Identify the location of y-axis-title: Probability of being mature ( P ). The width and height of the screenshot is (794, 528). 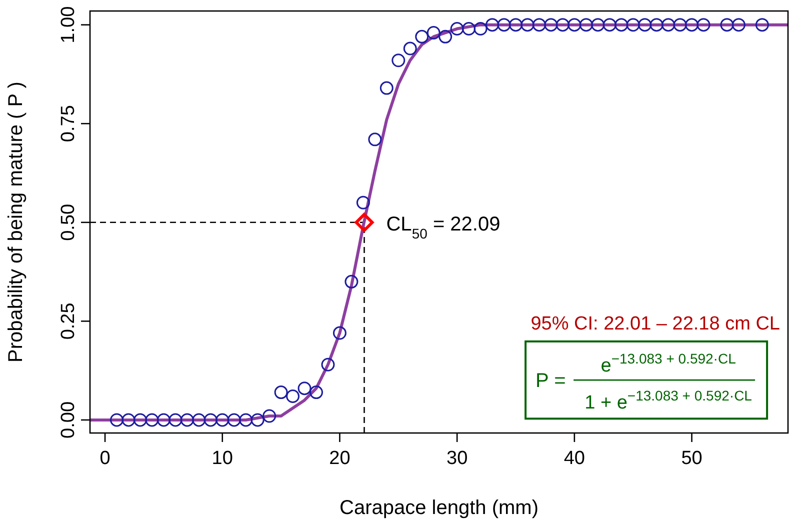
(16, 222).